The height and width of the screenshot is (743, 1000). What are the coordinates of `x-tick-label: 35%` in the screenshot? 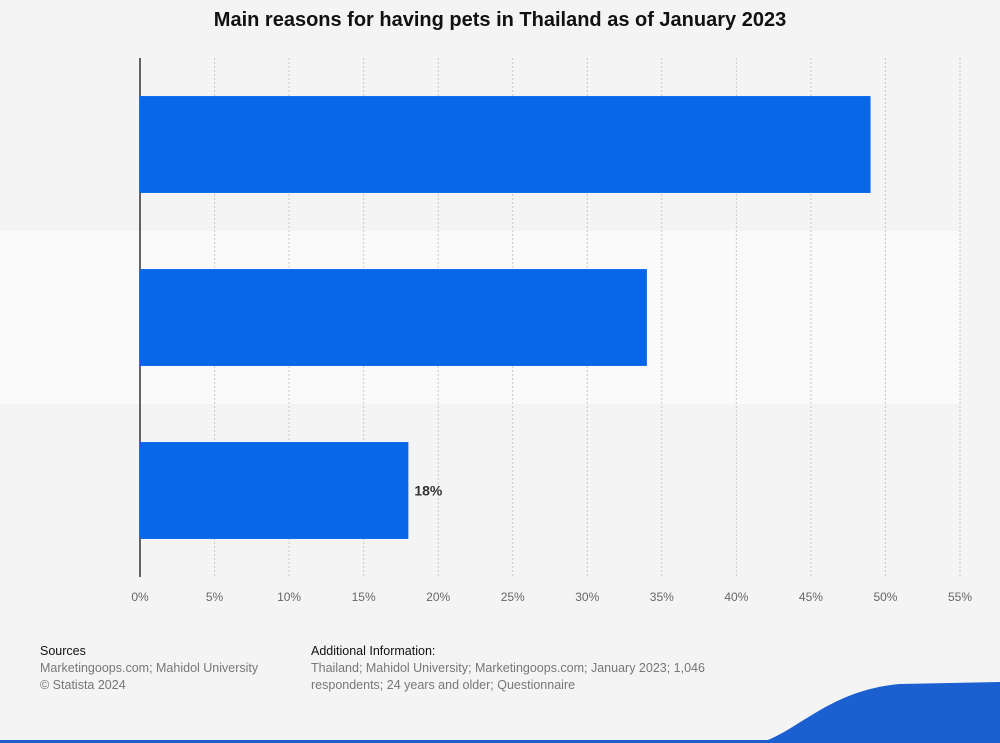 It's located at (662, 597).